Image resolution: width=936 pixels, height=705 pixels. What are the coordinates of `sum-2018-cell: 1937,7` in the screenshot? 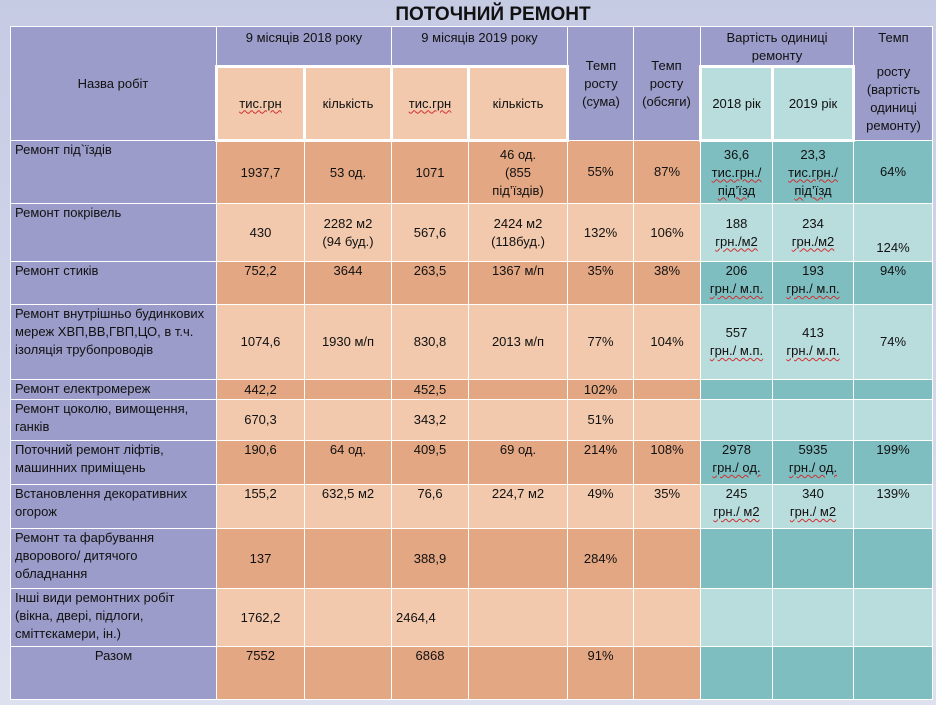 It's located at (260, 172).